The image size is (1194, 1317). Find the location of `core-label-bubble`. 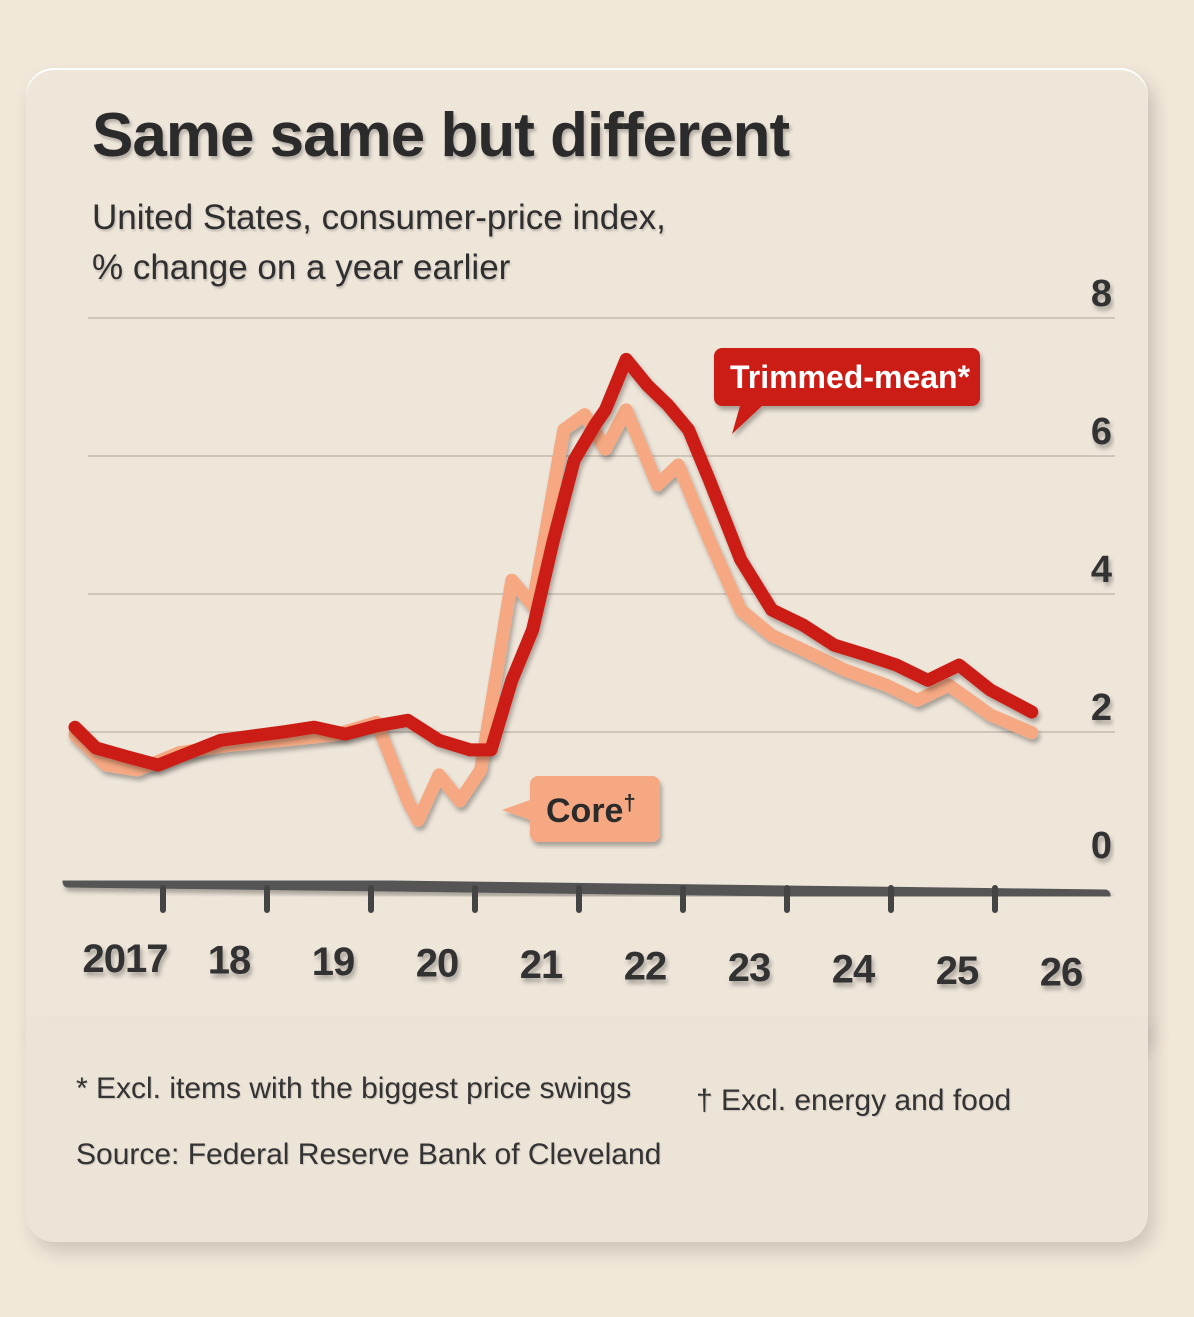

core-label-bubble is located at coordinates (581, 809).